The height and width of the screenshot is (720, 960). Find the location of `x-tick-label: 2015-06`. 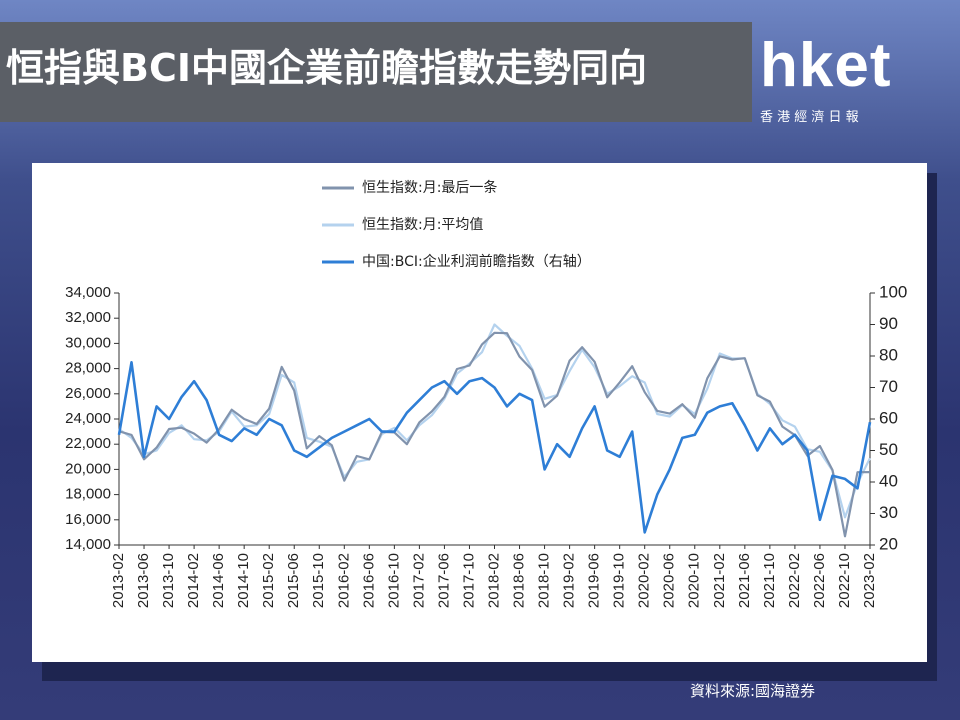

x-tick-label: 2015-06 is located at coordinates (293, 580).